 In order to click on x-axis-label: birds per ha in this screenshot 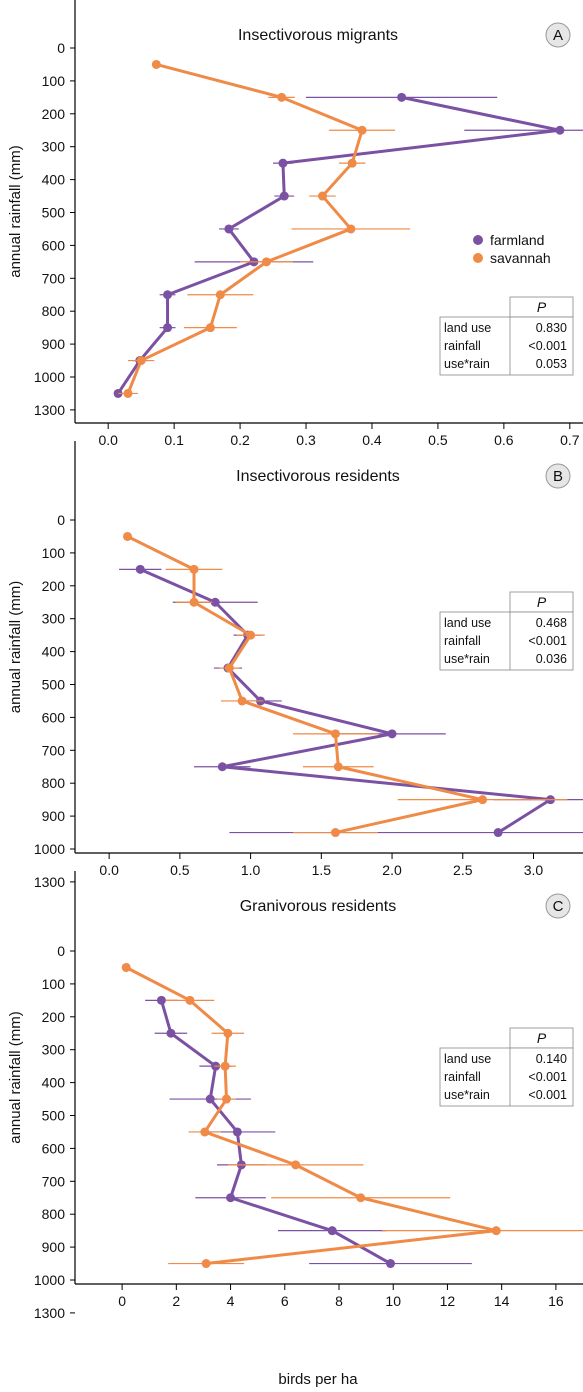, I will do `click(318, 1379)`.